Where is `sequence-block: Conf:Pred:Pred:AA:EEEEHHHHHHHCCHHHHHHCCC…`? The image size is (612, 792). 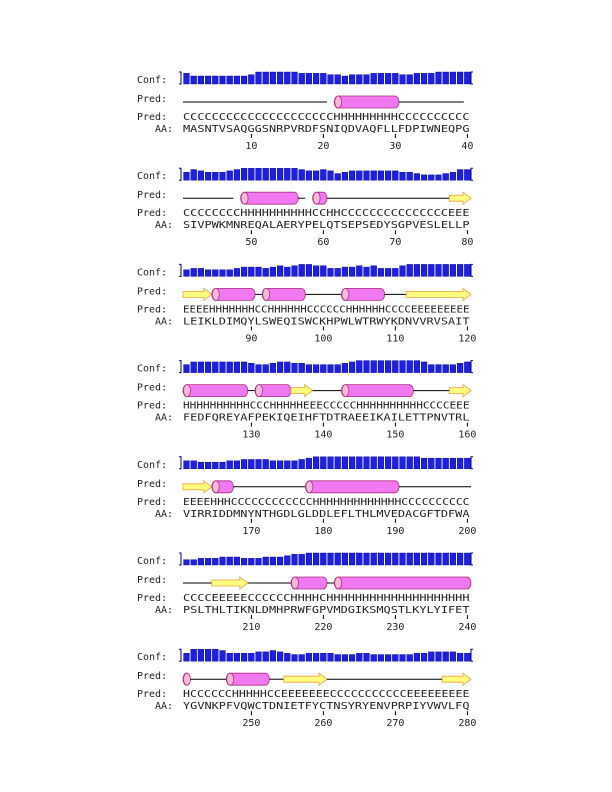
sequence-block: Conf:Pred:Pred:AA:EEEEHHHHHHHCCHHHHHHCCC… is located at coordinates (306, 304).